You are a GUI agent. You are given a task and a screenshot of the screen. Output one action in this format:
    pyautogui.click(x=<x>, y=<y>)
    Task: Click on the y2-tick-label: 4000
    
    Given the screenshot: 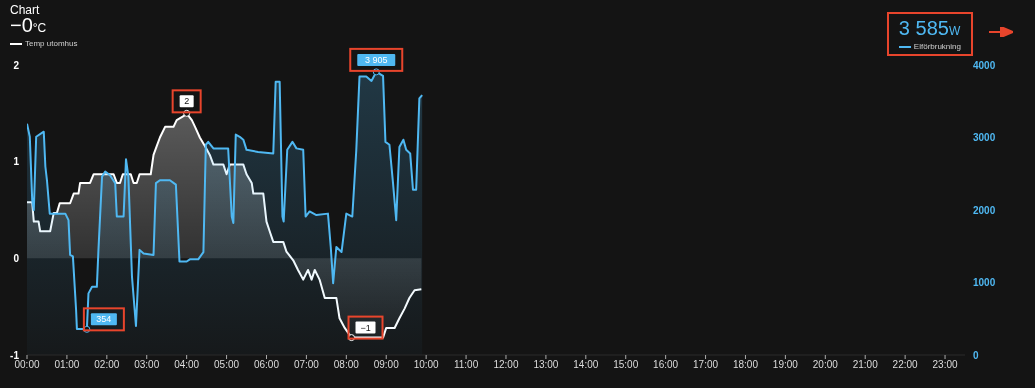 What is the action you would take?
    pyautogui.click(x=984, y=65)
    